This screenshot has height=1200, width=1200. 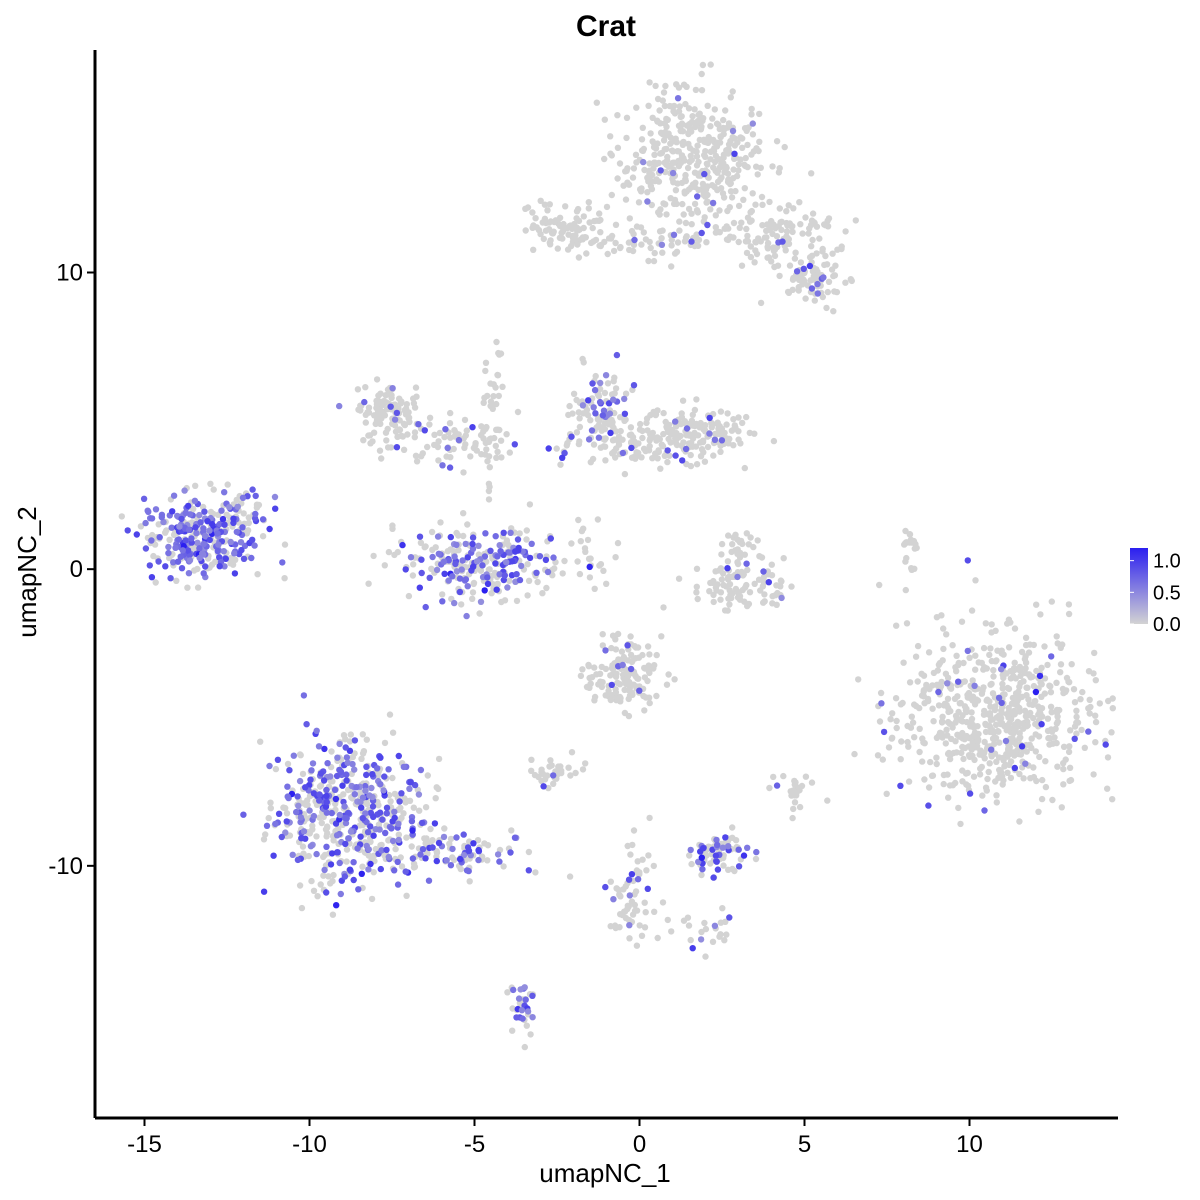 I want to click on x-tick-label: 0, so click(x=639, y=1144).